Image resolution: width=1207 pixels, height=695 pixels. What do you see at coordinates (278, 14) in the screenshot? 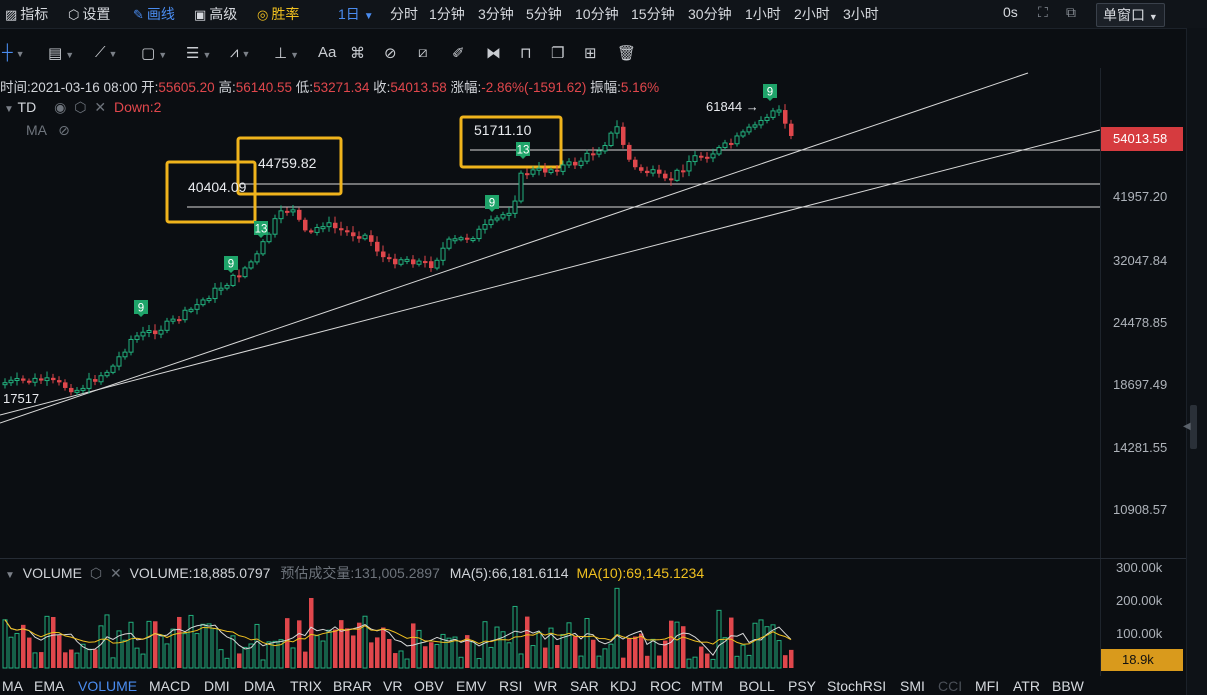
I see `winrate-button: ◎ 胜率` at bounding box center [278, 14].